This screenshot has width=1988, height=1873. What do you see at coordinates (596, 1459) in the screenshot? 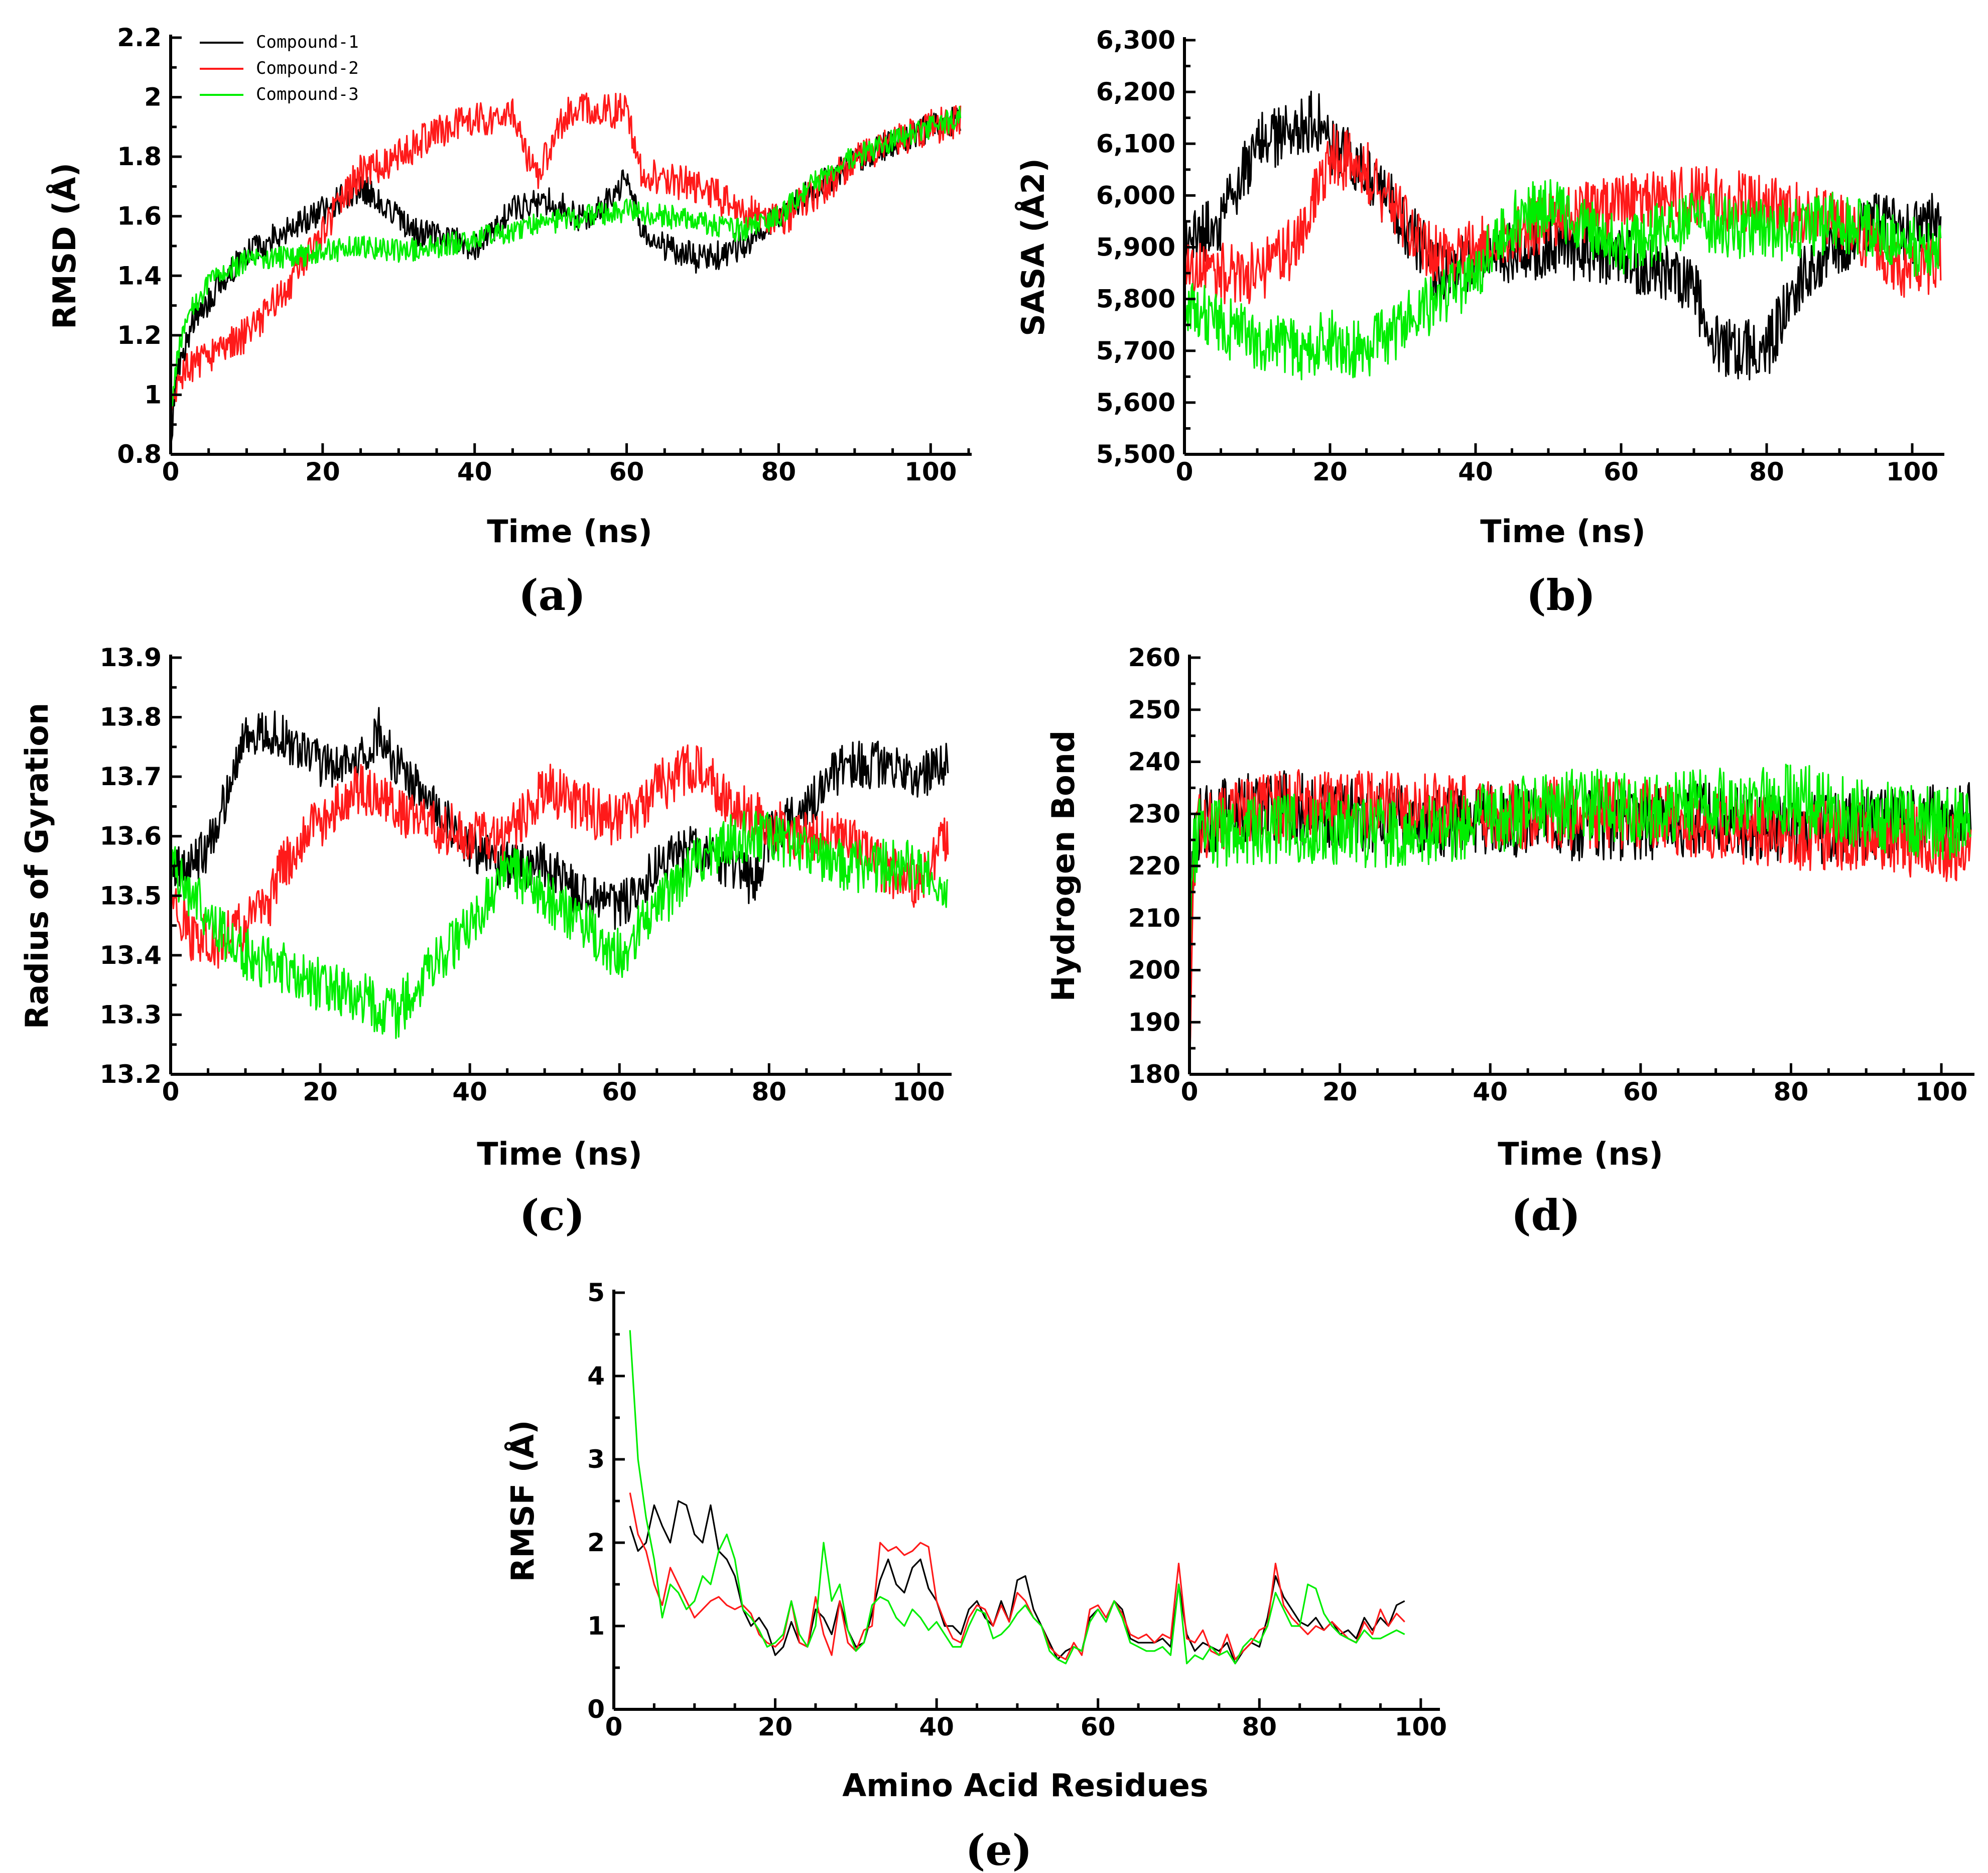
I see `y-tick-label: 3` at bounding box center [596, 1459].